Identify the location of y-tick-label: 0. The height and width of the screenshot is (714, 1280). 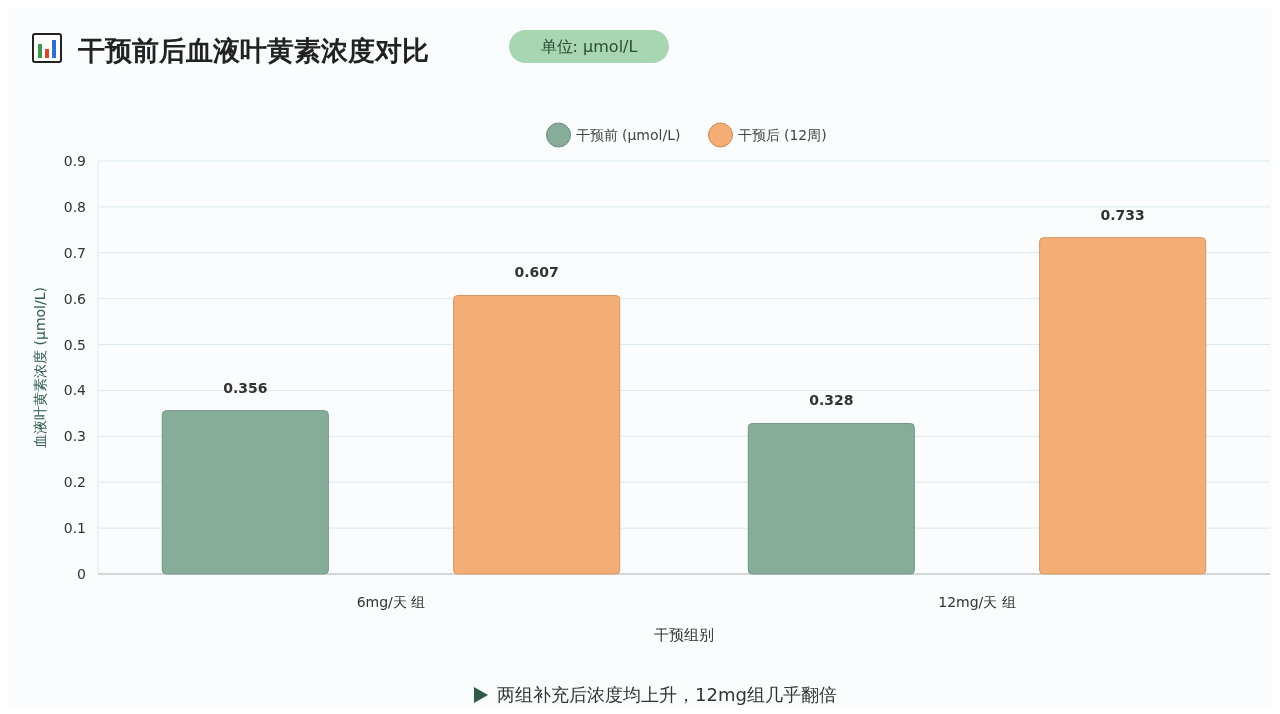
(81, 574).